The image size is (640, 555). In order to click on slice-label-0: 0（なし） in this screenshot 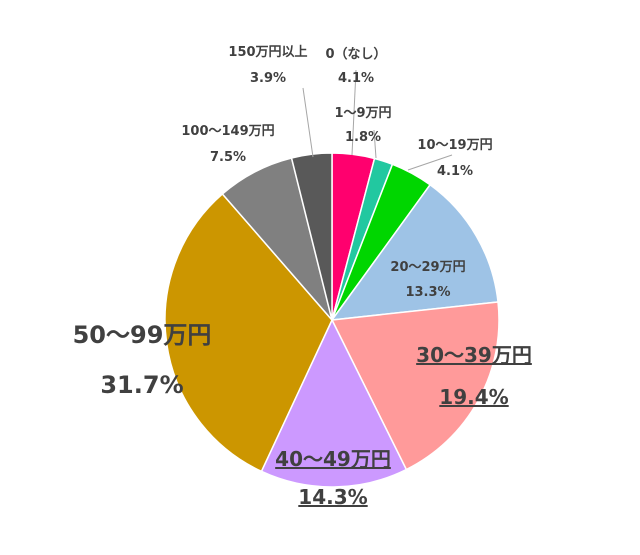, I will do `click(355, 54)`.